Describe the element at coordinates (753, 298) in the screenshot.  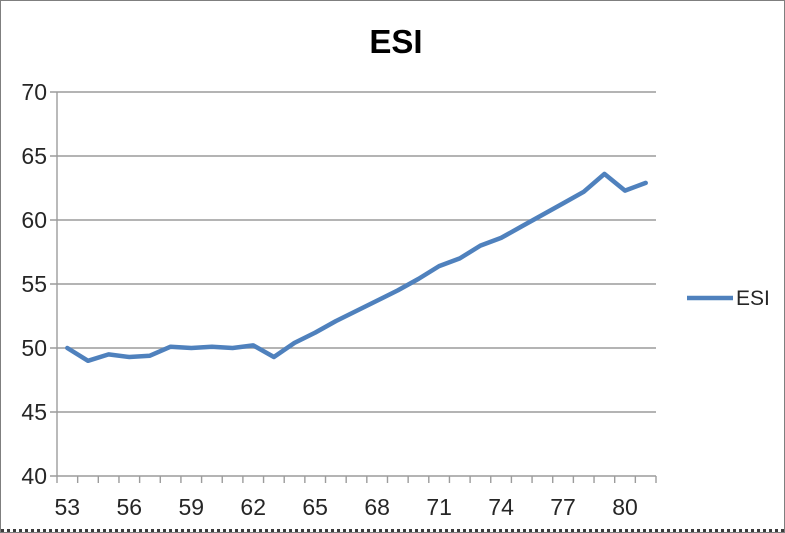
I see `legend-label: ESI` at that location.